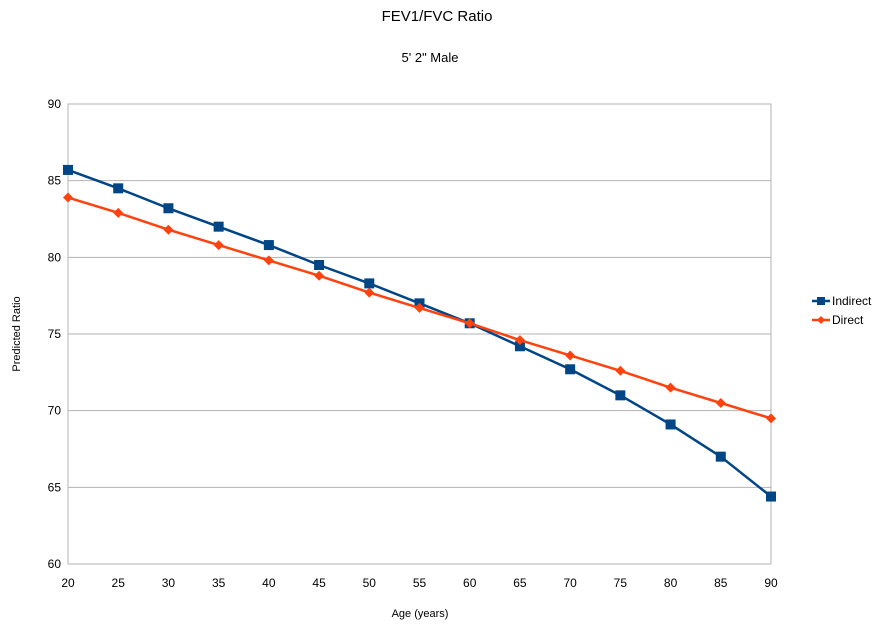 This screenshot has width=878, height=631. I want to click on chart-title: FEV1/FVC Ratio, so click(437, 16).